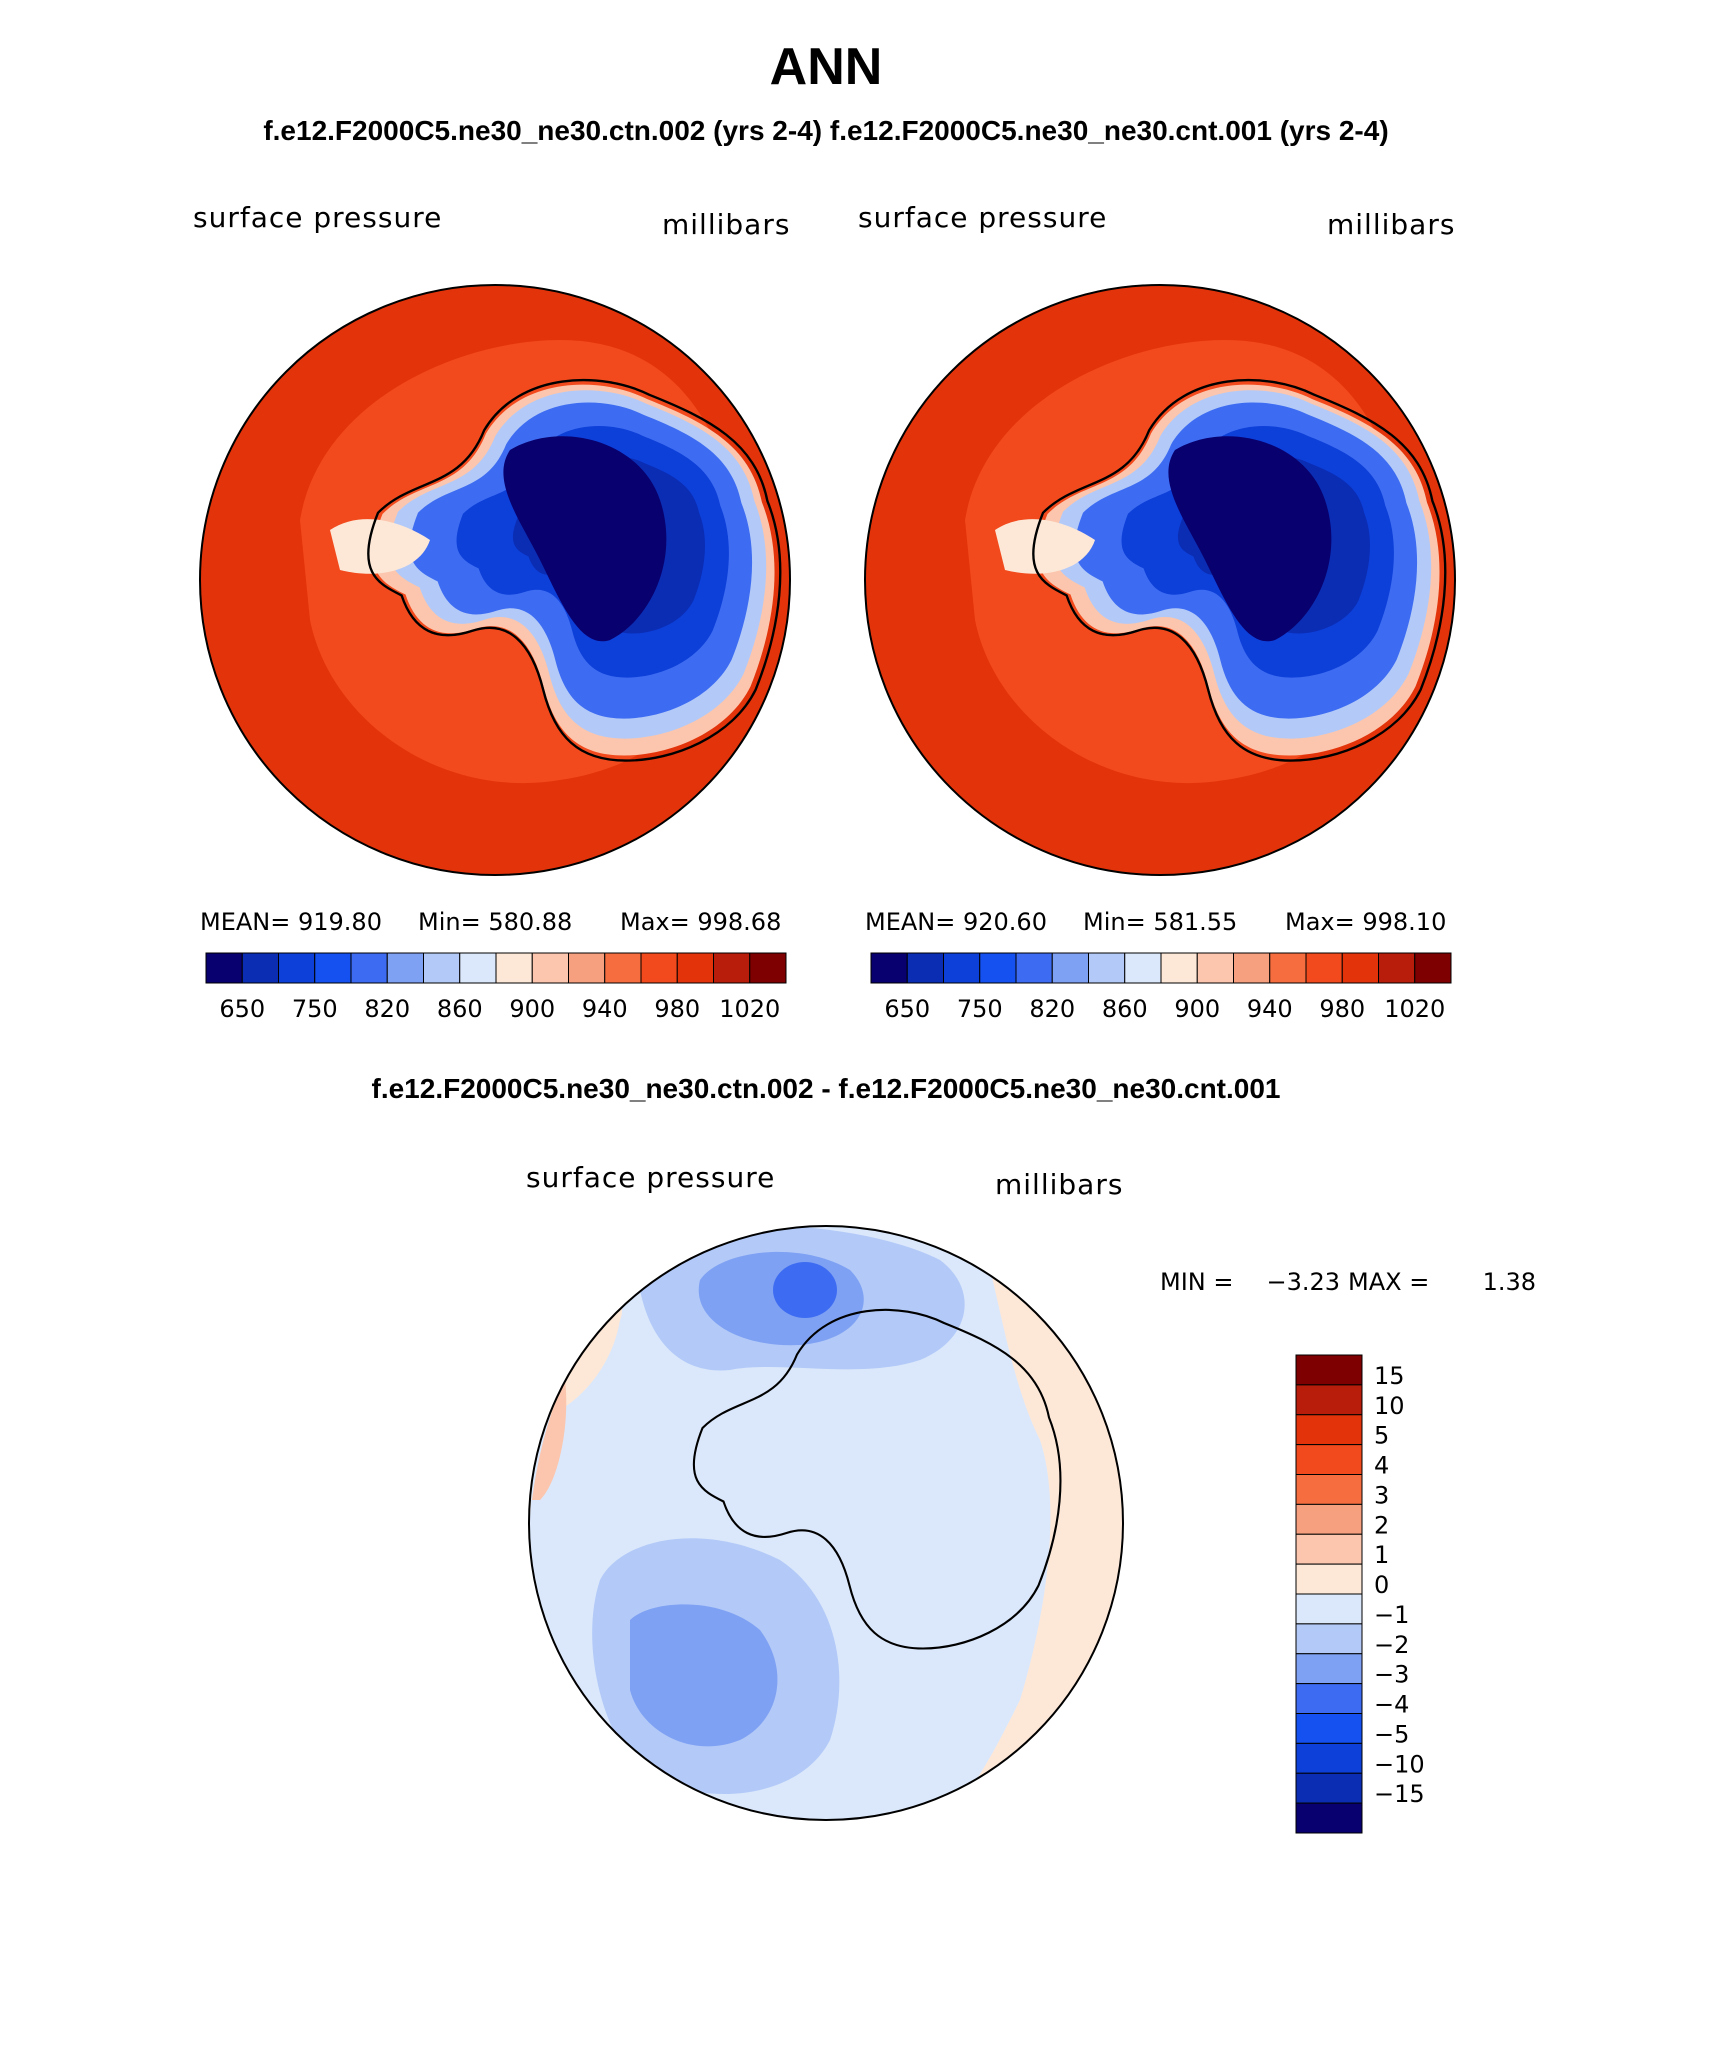 This screenshot has height=2061, width=1710. What do you see at coordinates (317, 217) in the screenshot?
I see `panel-1-variable: surface pressure` at bounding box center [317, 217].